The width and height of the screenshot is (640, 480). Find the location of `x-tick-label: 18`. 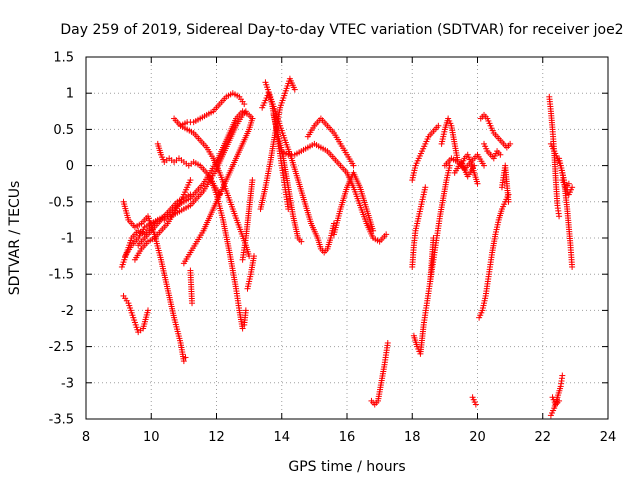

x-tick-label: 18 is located at coordinates (412, 437).